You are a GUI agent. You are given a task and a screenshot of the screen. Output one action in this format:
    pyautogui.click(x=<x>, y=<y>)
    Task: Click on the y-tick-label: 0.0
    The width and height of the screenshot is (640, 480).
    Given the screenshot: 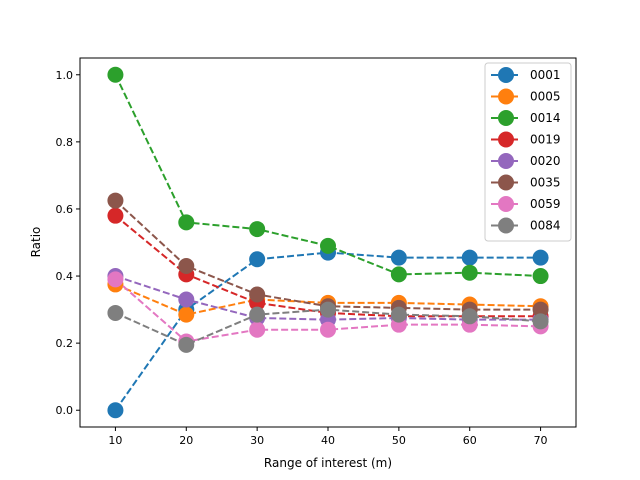 What is the action you would take?
    pyautogui.click(x=65, y=410)
    